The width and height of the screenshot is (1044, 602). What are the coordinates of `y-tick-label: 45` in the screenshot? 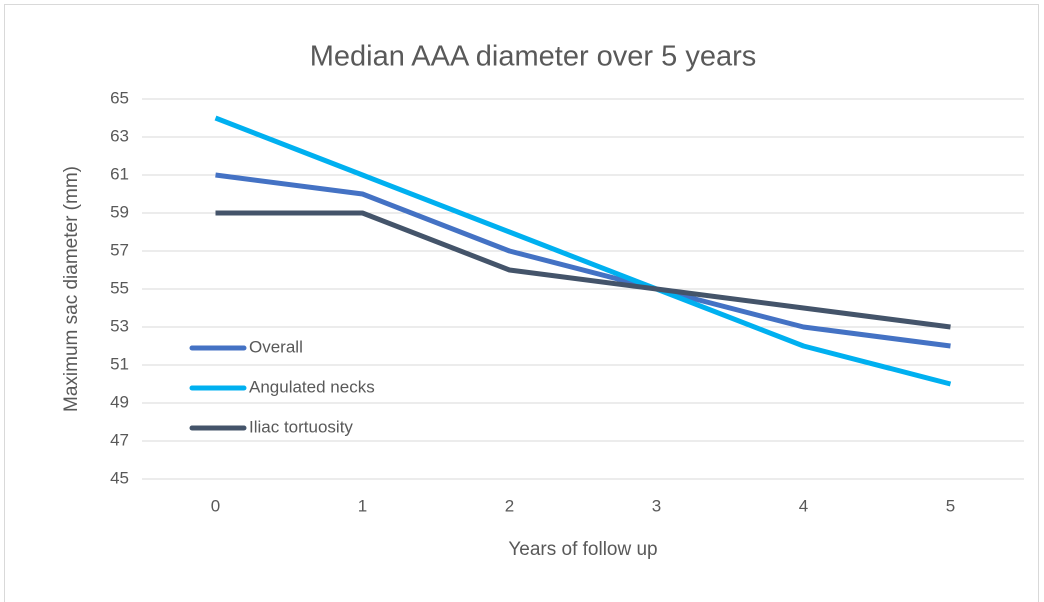 It's located at (119, 477).